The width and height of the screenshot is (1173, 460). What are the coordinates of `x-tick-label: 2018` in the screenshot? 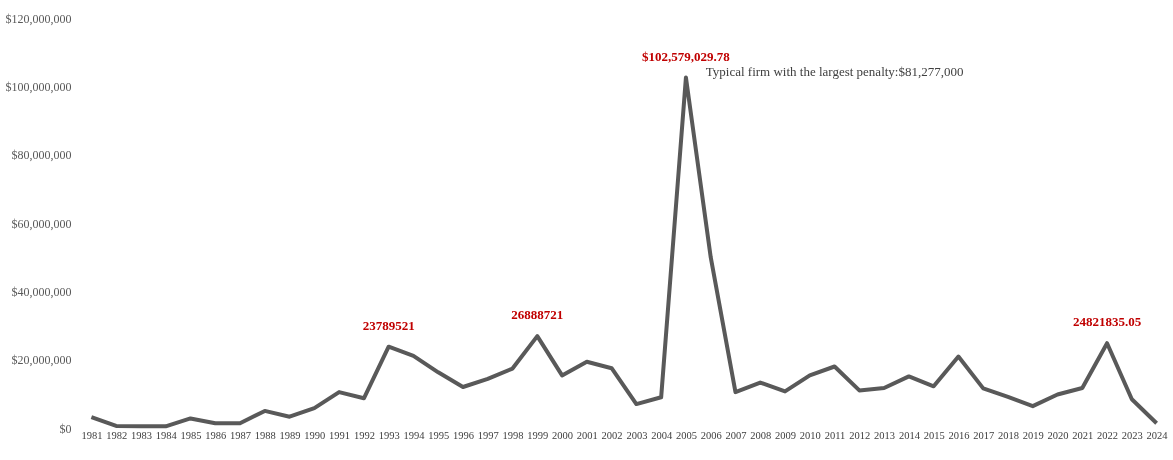 It's located at (1008, 435).